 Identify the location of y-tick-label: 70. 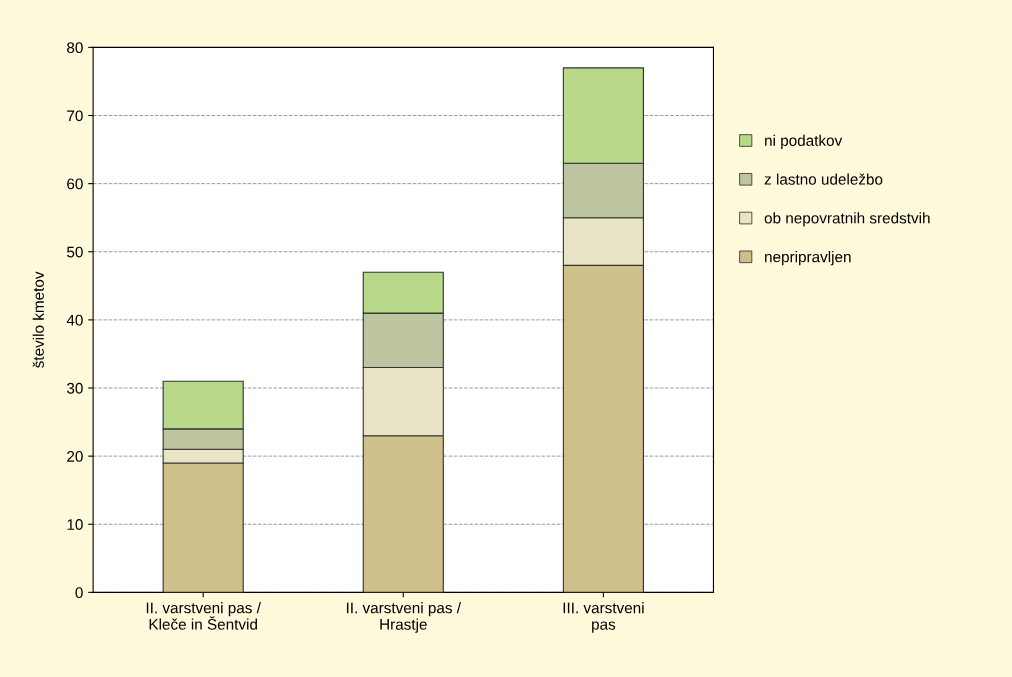
(75, 116).